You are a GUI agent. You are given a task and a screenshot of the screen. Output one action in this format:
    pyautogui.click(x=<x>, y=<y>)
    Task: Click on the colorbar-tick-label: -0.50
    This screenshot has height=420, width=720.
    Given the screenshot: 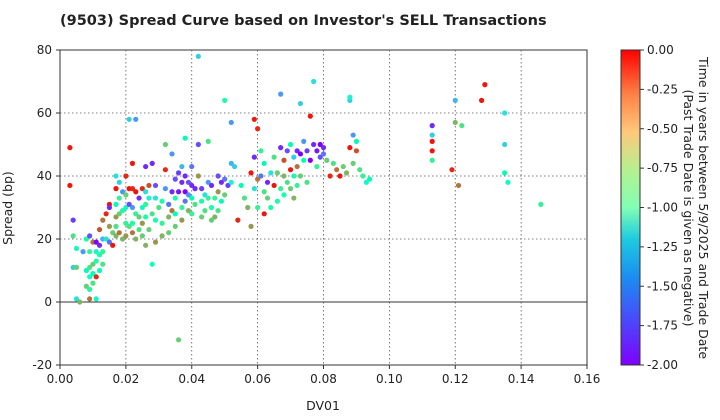 What is the action you would take?
    pyautogui.click(x=662, y=129)
    